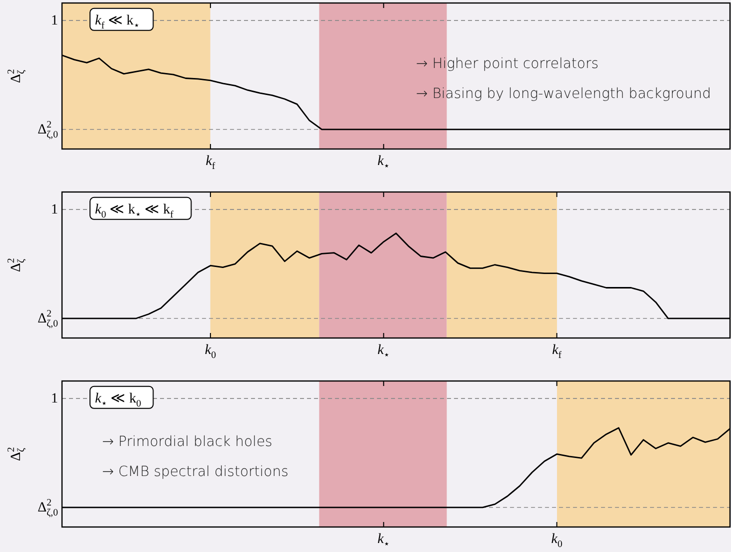 This screenshot has width=731, height=552. What do you see at coordinates (187, 442) in the screenshot?
I see `annotation: → Primordial black holes` at bounding box center [187, 442].